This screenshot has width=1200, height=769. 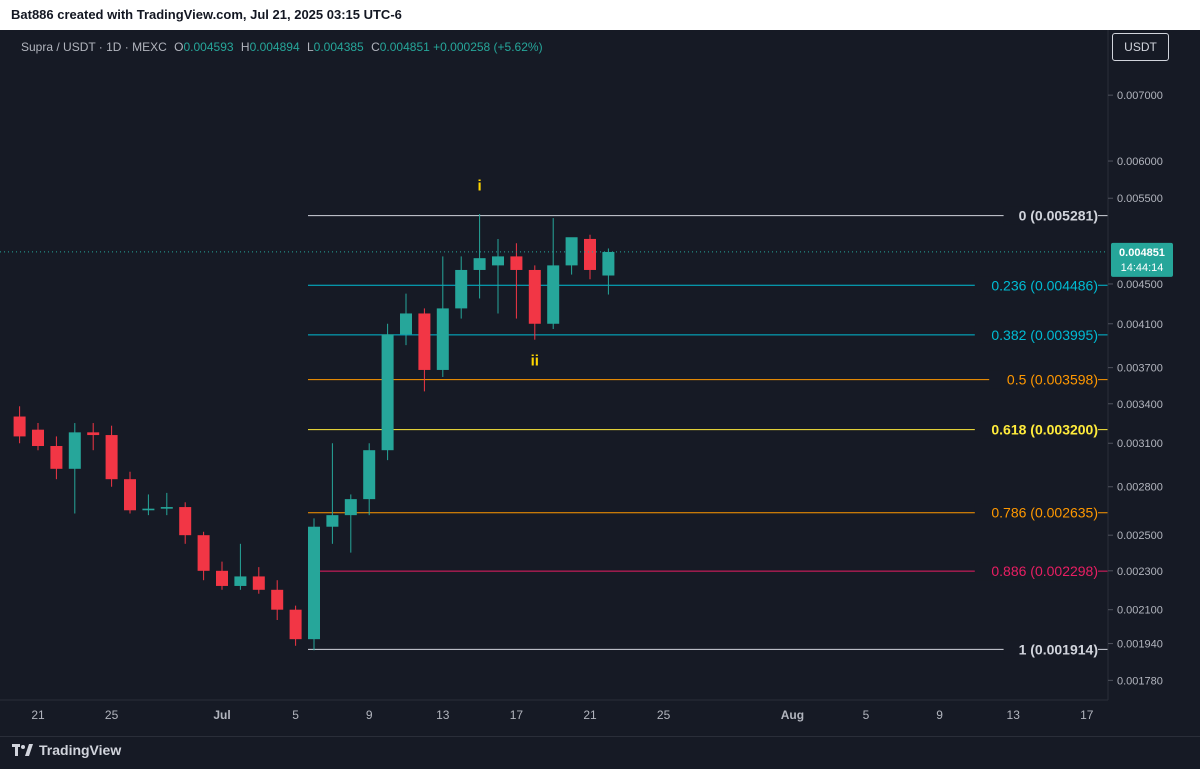 What do you see at coordinates (1140, 369) in the screenshot?
I see `price-tick-label: 0.003700` at bounding box center [1140, 369].